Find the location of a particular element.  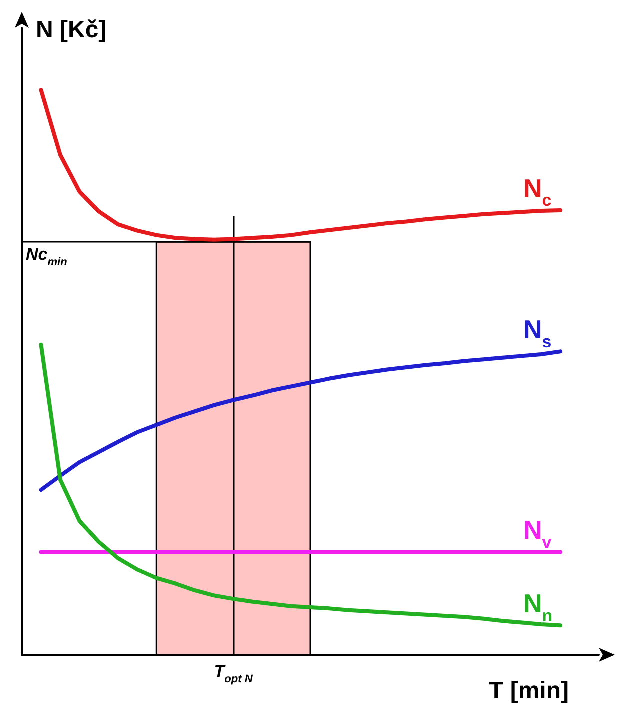

y-axis-title: N [Kč] is located at coordinates (71, 30).